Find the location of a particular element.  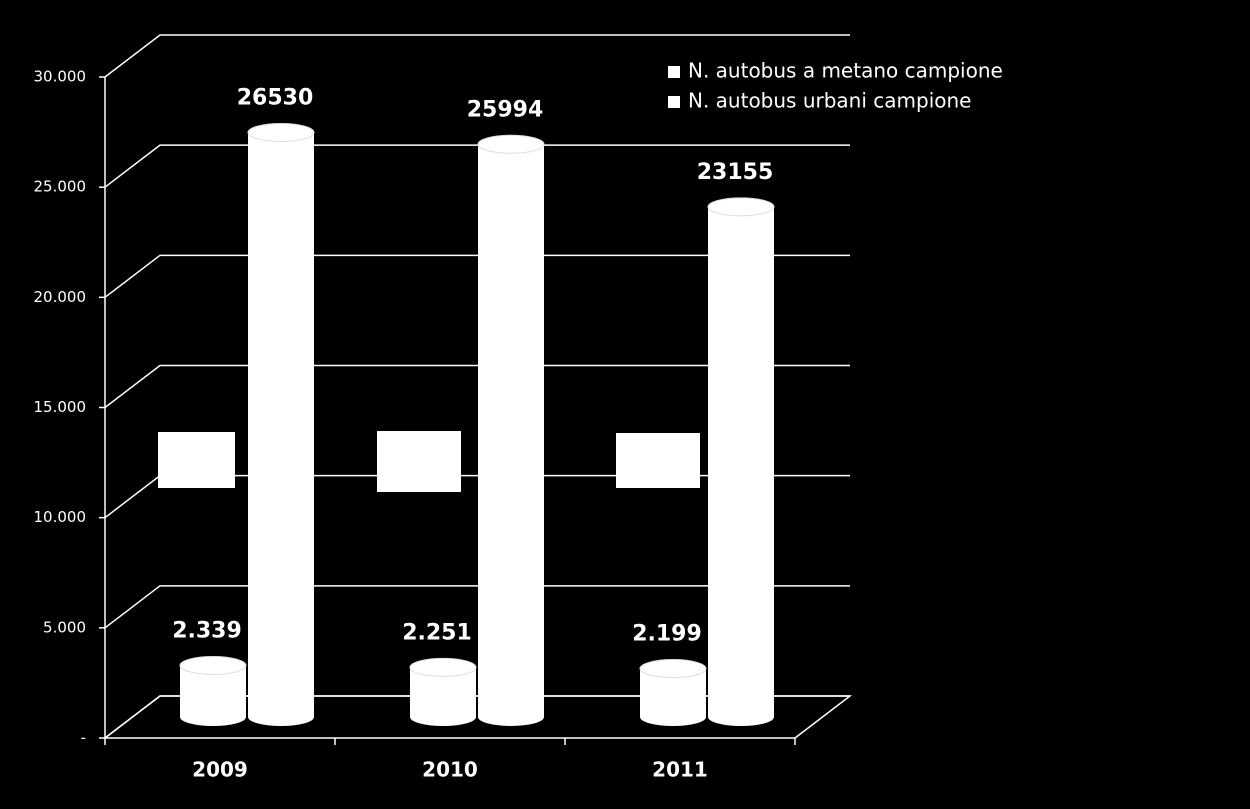

y-tick-label: 30.000 is located at coordinates (60, 77).